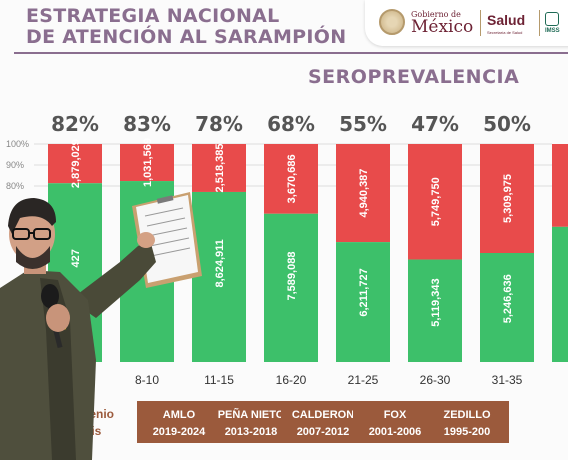 The width and height of the screenshot is (568, 460). Describe the element at coordinates (363, 124) in the screenshot. I see `percent-label: 55%` at that location.